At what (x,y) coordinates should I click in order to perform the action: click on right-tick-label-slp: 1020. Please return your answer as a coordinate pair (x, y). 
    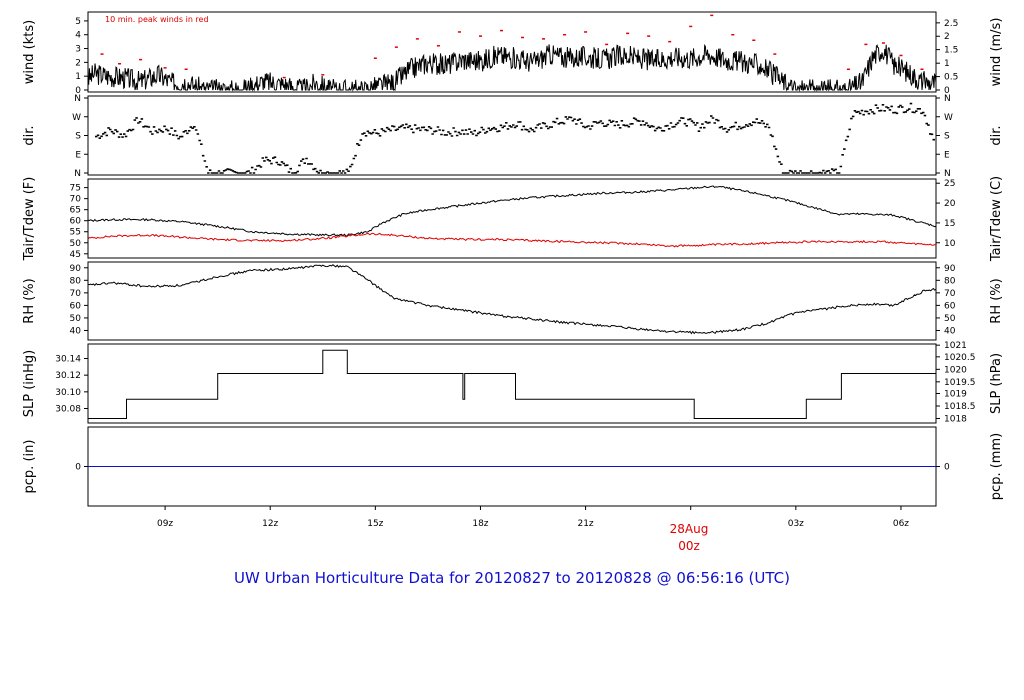
    Looking at the image, I should click on (955, 370).